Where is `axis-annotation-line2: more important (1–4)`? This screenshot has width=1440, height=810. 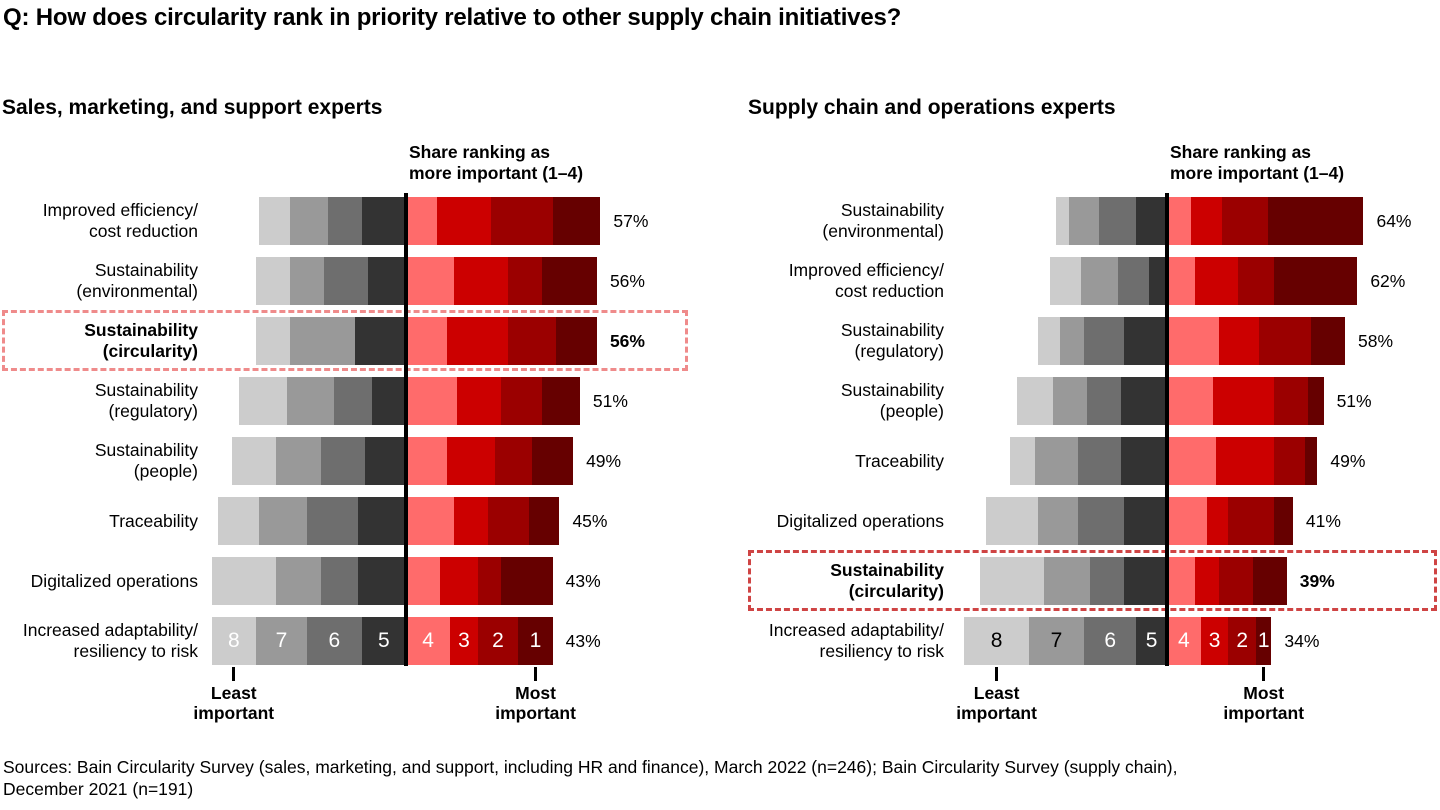 axis-annotation-line2: more important (1–4) is located at coordinates (496, 173).